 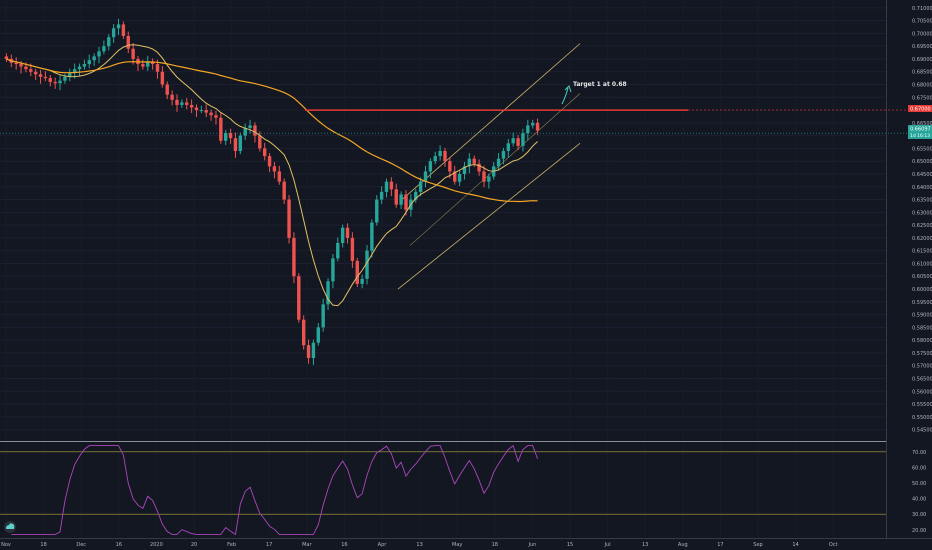 I want to click on logo-cloud-icon, so click(x=10, y=526).